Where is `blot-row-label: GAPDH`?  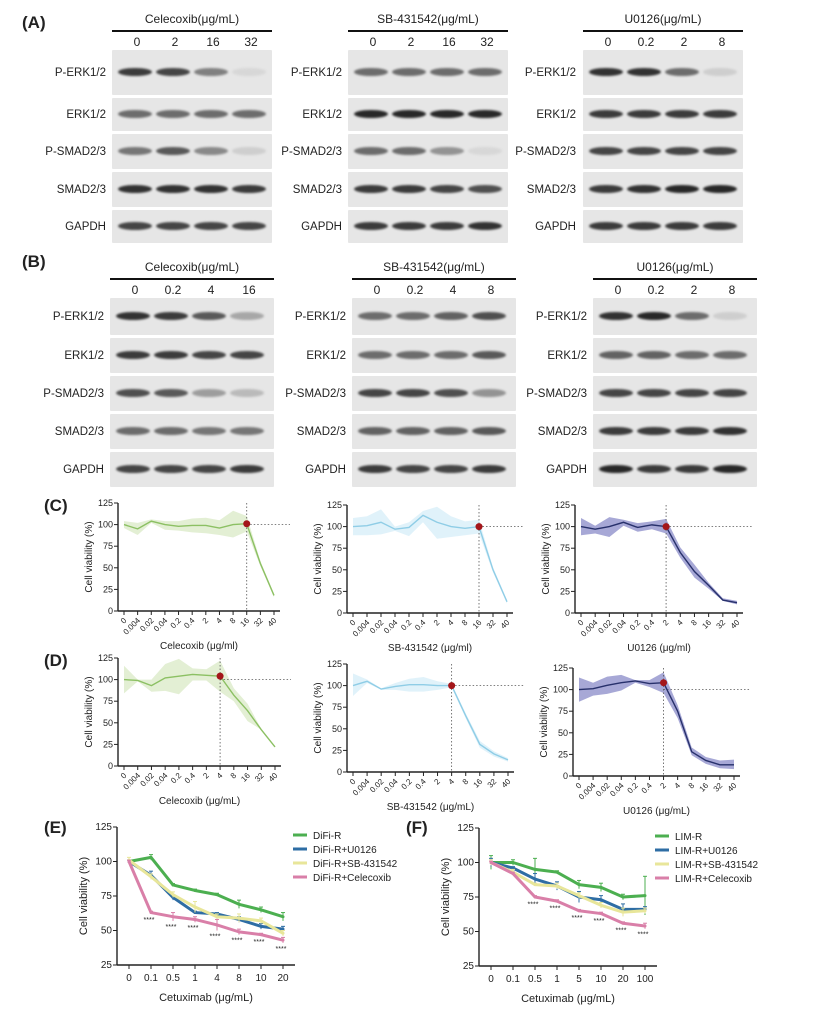
blot-row-label: GAPDH is located at coordinates (566, 470).